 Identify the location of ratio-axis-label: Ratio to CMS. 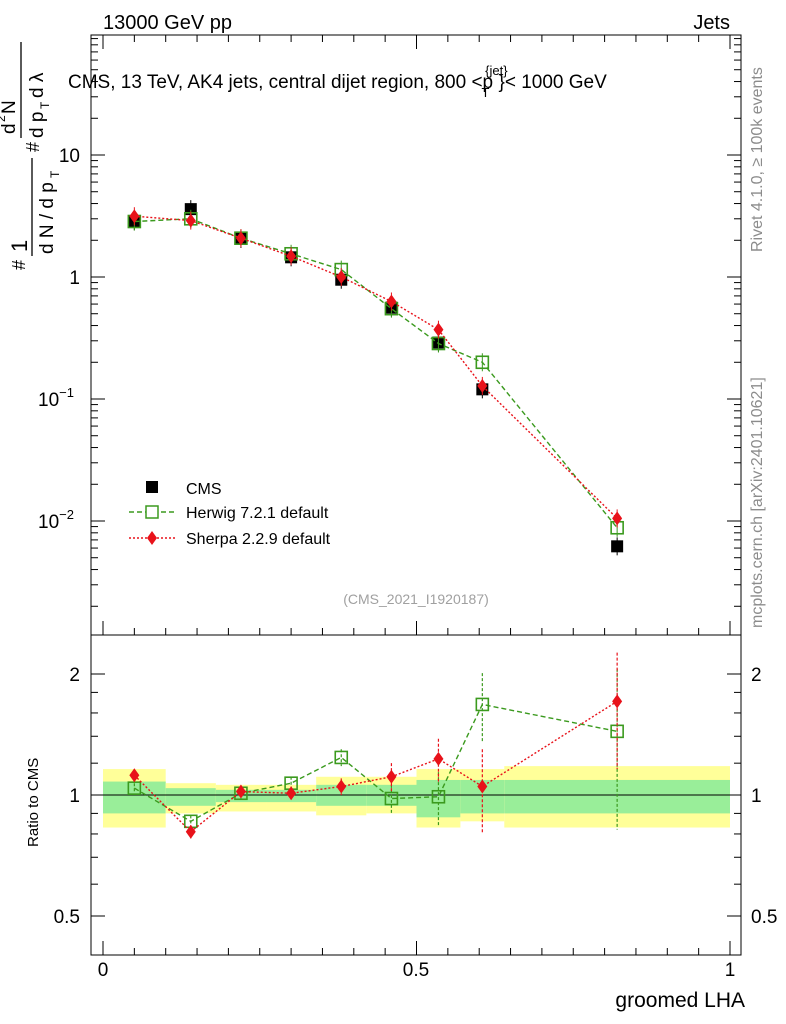
(33, 802).